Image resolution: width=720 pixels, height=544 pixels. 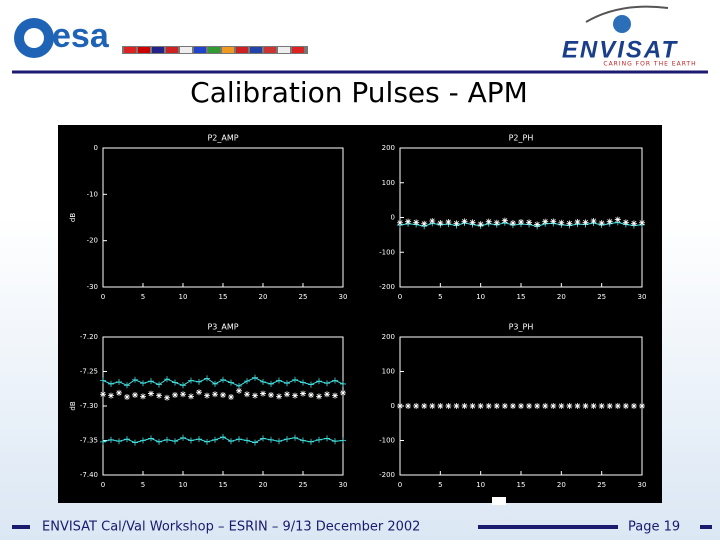 I want to click on envisat-logo: ENVISAT, so click(x=620, y=49).